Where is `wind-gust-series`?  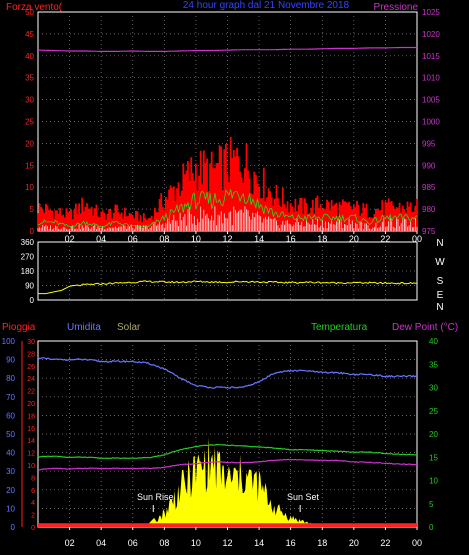
wind-gust-series is located at coordinates (227, 218).